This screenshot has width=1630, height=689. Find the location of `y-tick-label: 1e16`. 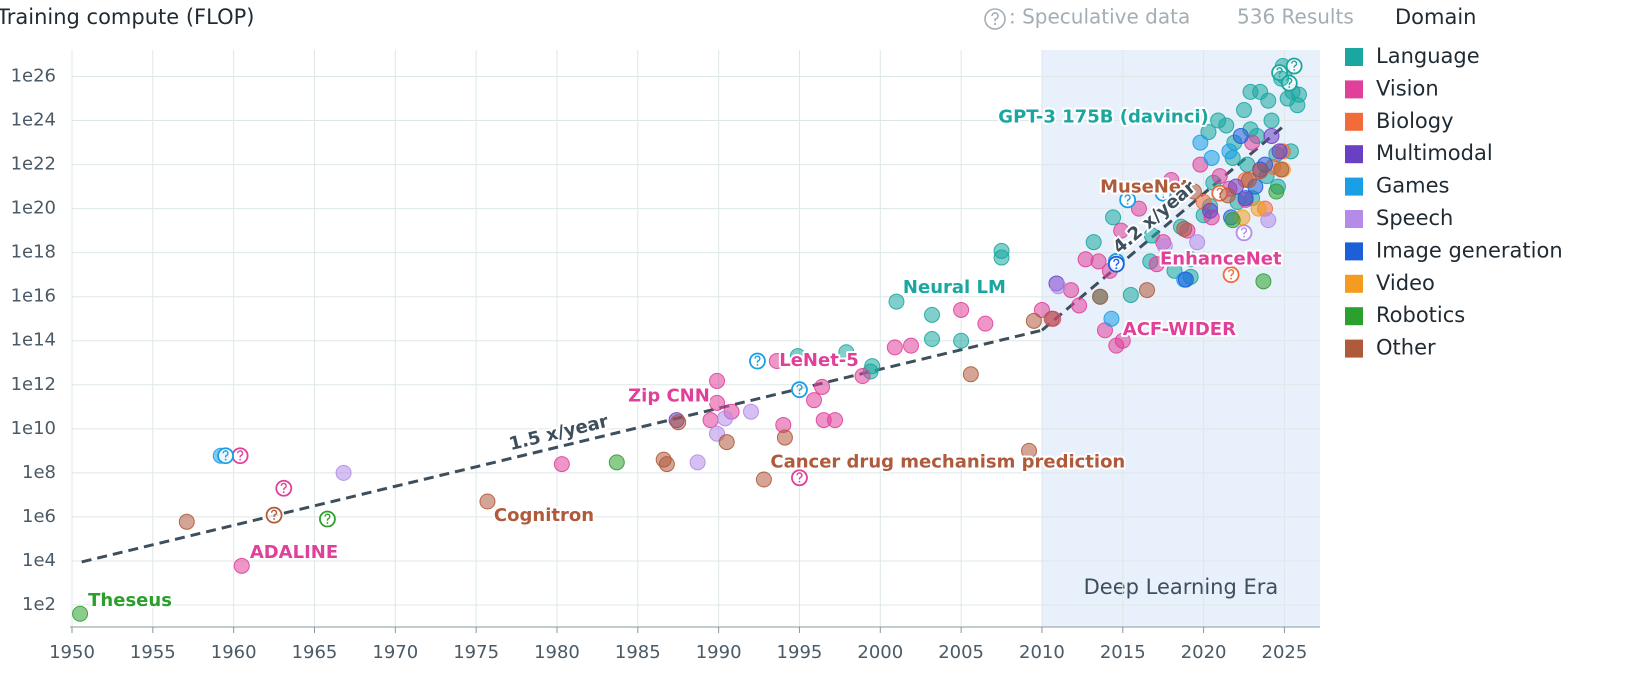

y-tick-label: 1e16 is located at coordinates (33, 296).